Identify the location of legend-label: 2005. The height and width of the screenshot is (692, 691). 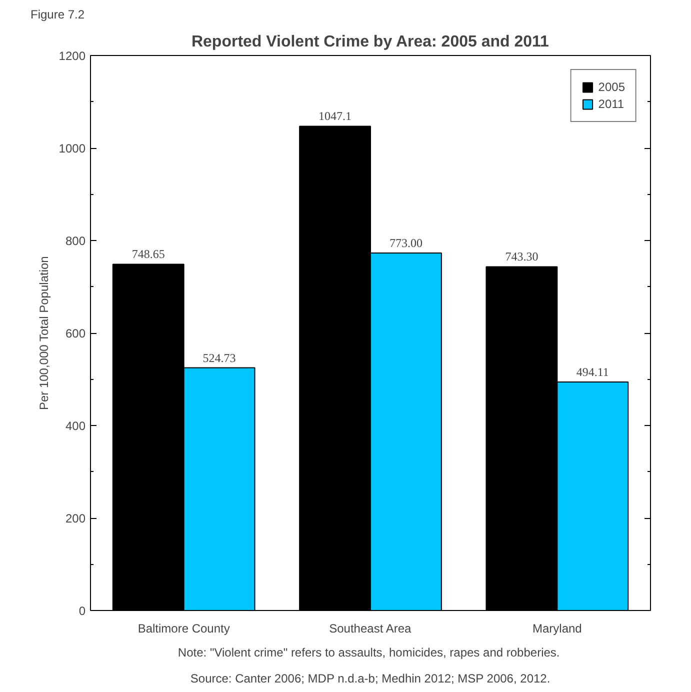
(611, 87).